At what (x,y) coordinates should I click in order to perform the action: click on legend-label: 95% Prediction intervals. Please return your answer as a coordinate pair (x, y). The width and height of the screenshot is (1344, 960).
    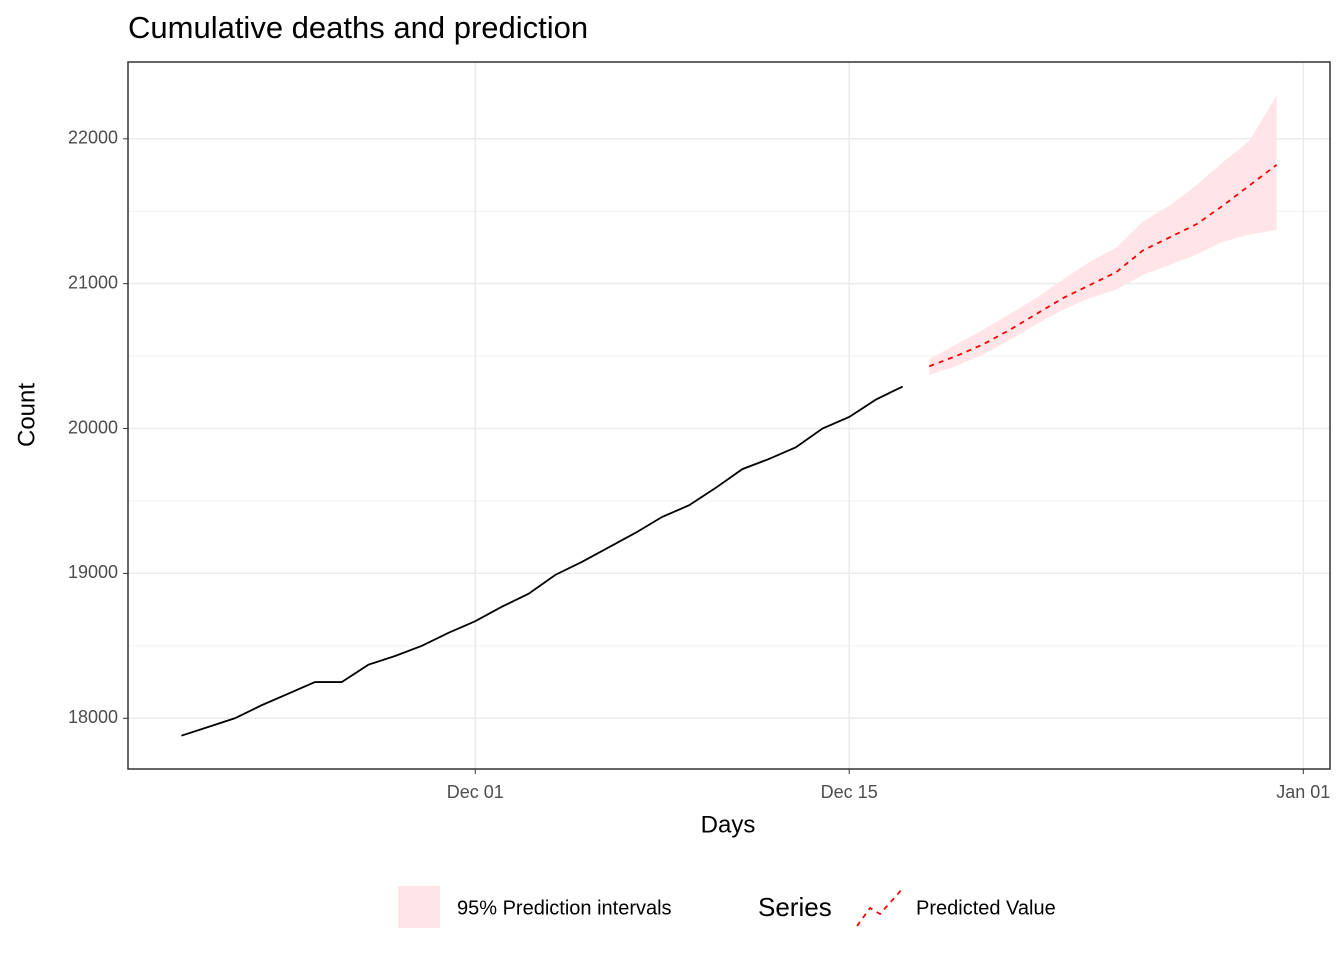
    Looking at the image, I should click on (564, 908).